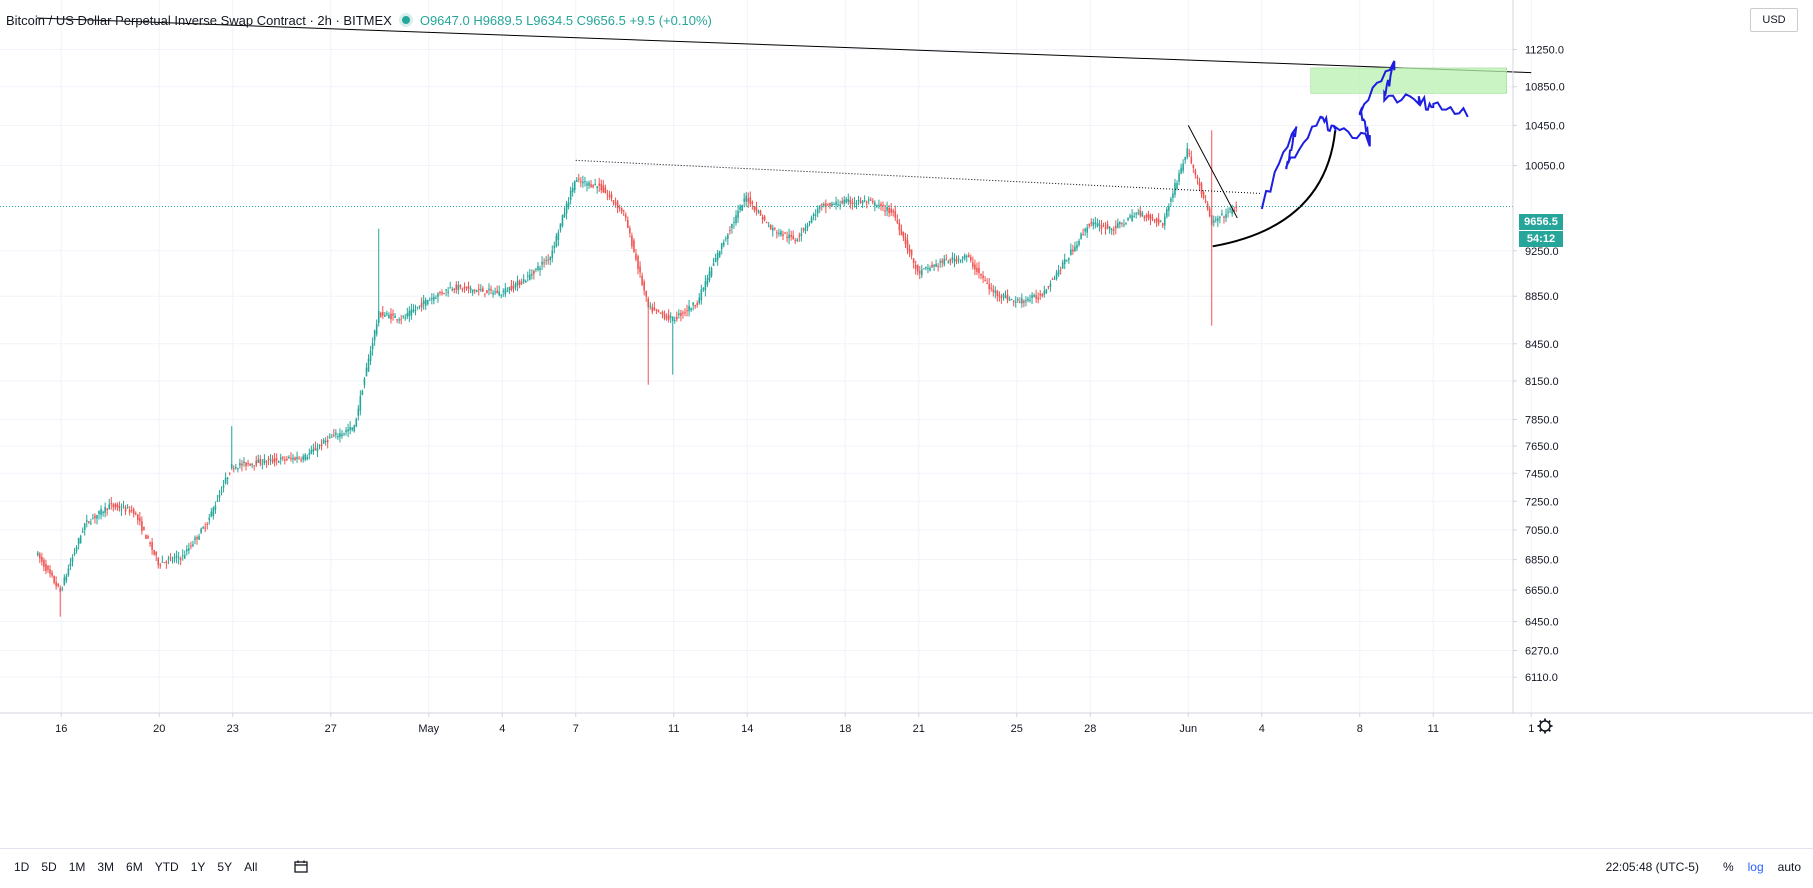  Describe the element at coordinates (1212, 172) in the screenshot. I see `trendline-short` at that location.